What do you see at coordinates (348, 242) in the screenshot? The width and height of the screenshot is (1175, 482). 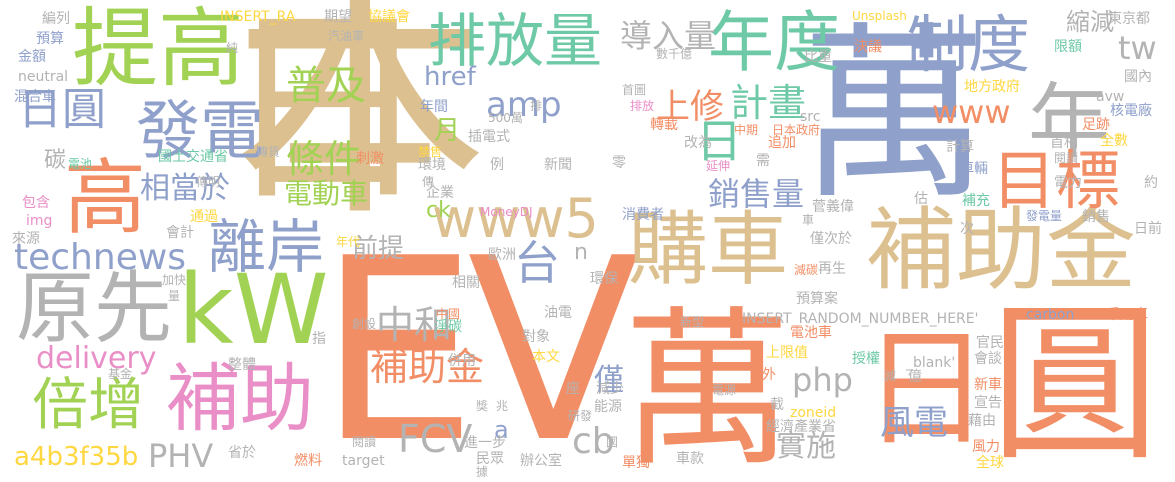 I see `word-nian-dai: 年代` at bounding box center [348, 242].